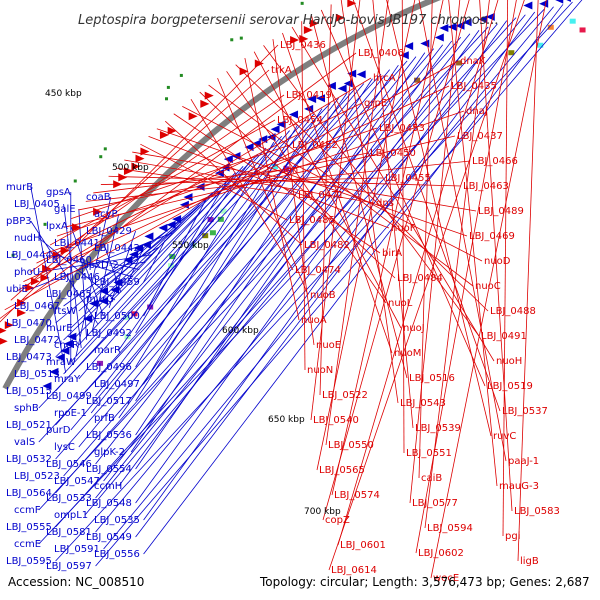 The image size is (600, 600). Describe the element at coordinates (37, 204) in the screenshot. I see `gene-label: LBJ_0405` at that location.